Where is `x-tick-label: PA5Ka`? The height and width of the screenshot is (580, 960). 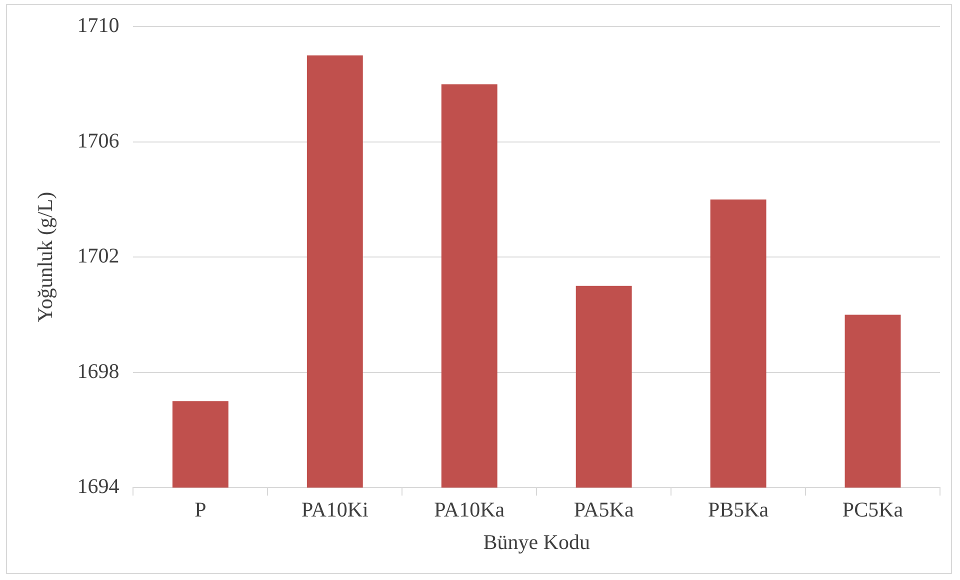
x-tick-label: PA5Ka is located at coordinates (604, 510).